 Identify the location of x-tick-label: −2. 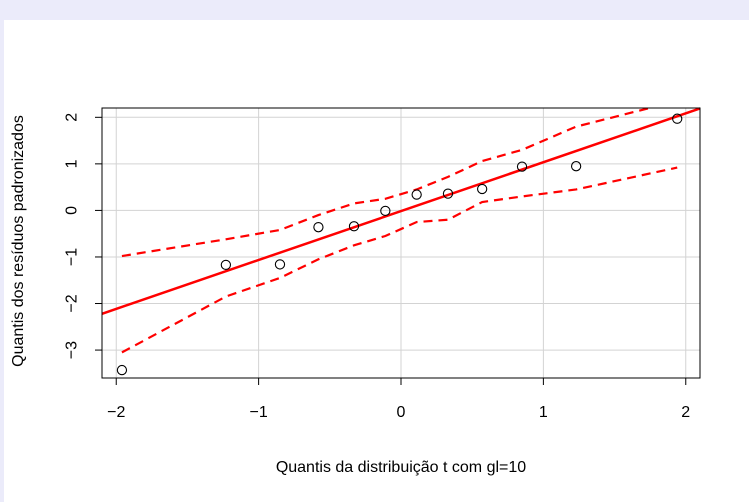
(116, 412).